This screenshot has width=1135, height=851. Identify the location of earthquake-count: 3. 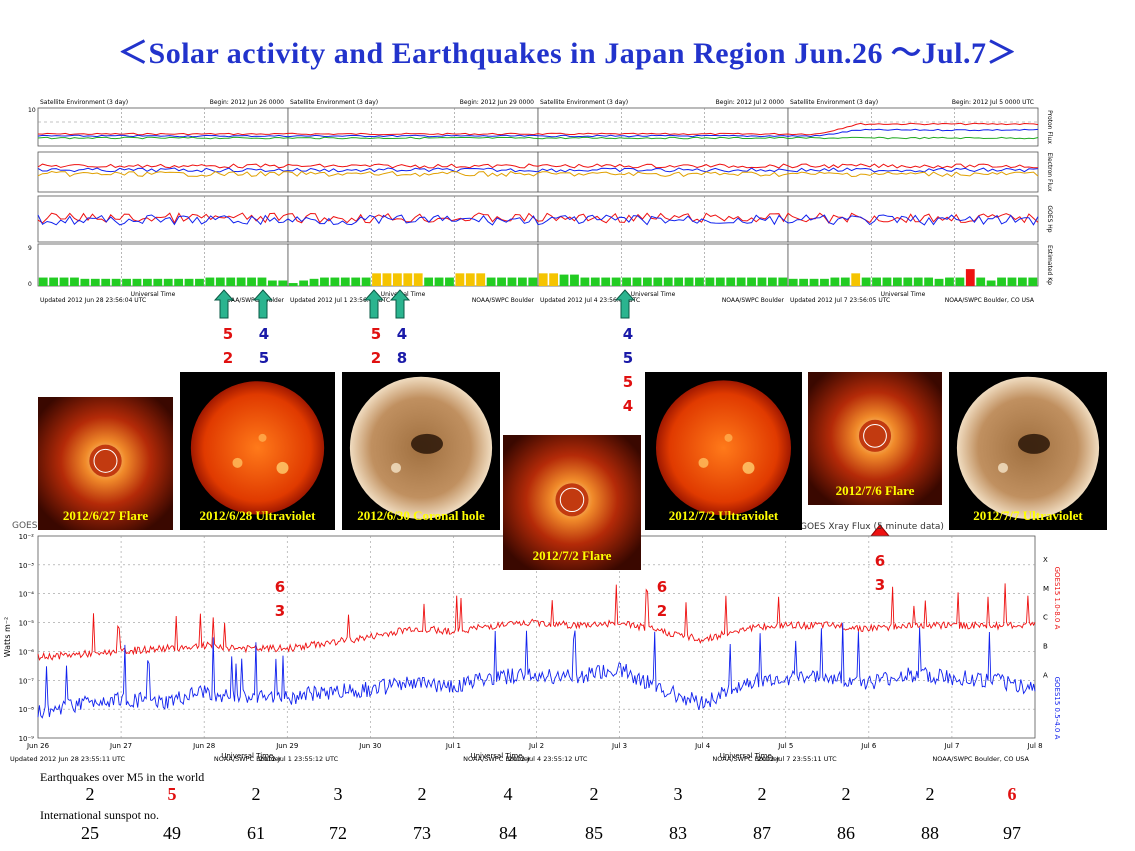
(678, 794).